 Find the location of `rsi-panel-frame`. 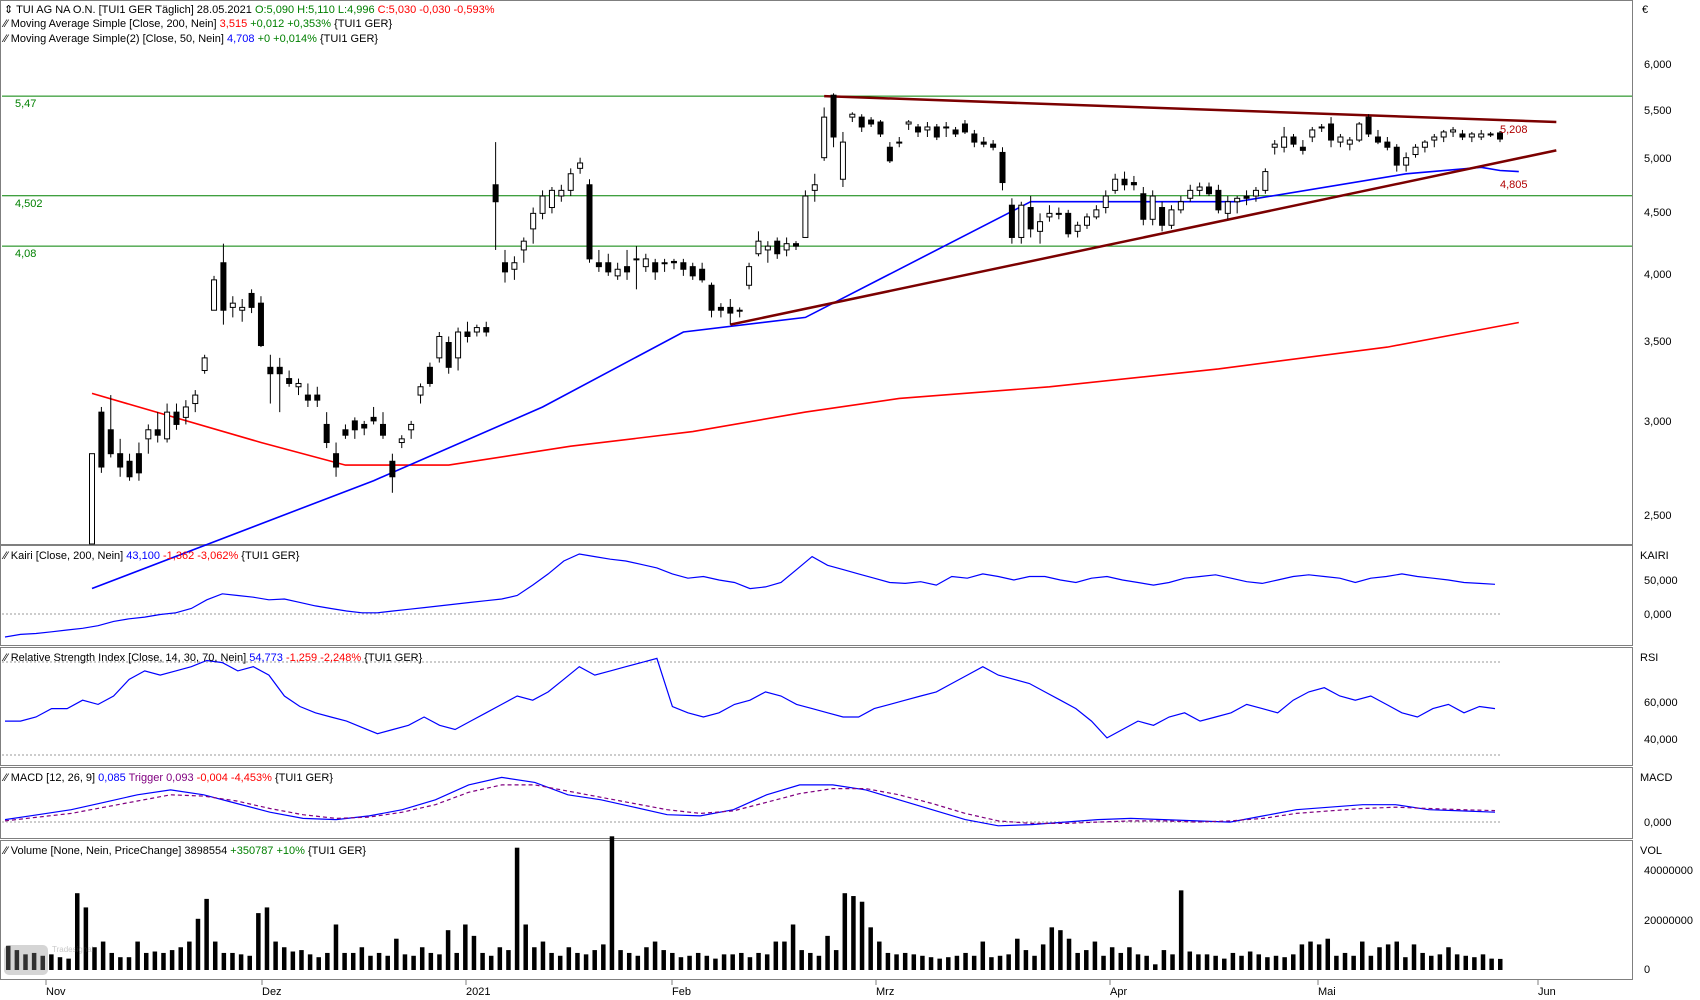

rsi-panel-frame is located at coordinates (816, 706).